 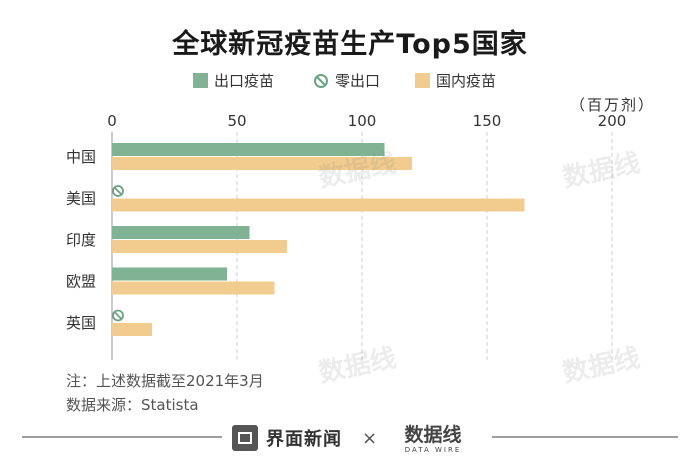 I want to click on data-wire-logo-text: 数据线, so click(x=433, y=434).